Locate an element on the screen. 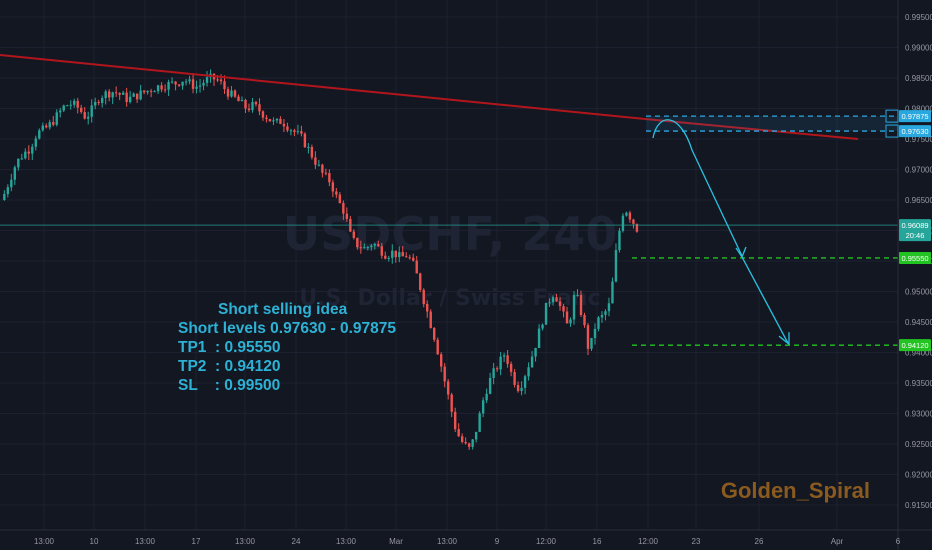 Image resolution: width=932 pixels, height=550 pixels. symbol-watermark-subtitle: U.S. Dollar / Swiss Franc is located at coordinates (449, 298).